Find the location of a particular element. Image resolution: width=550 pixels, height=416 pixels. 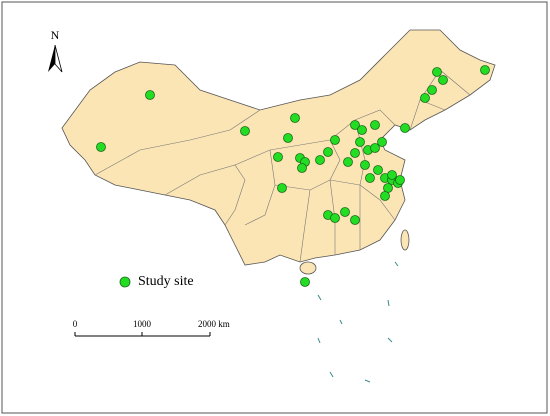

legend-label: Study site is located at coordinates (166, 281).